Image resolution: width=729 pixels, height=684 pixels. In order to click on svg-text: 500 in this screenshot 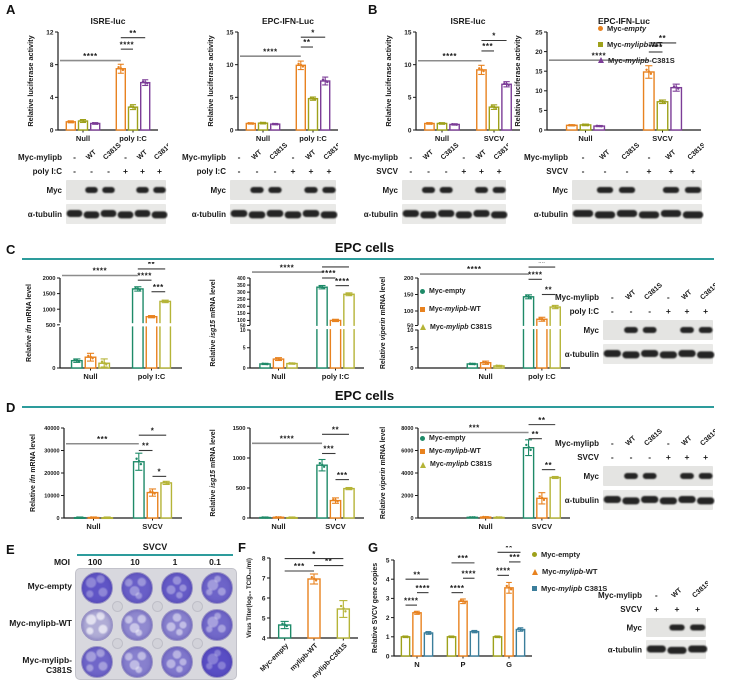, I will do `click(241, 489)`.